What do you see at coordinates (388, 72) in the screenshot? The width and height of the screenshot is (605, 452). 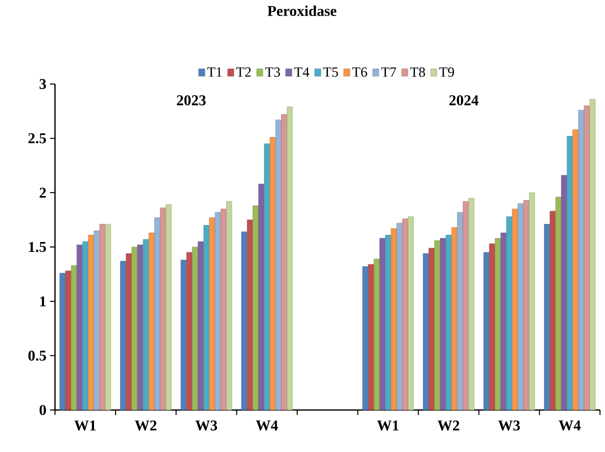 I see `legend-label: T7` at bounding box center [388, 72].